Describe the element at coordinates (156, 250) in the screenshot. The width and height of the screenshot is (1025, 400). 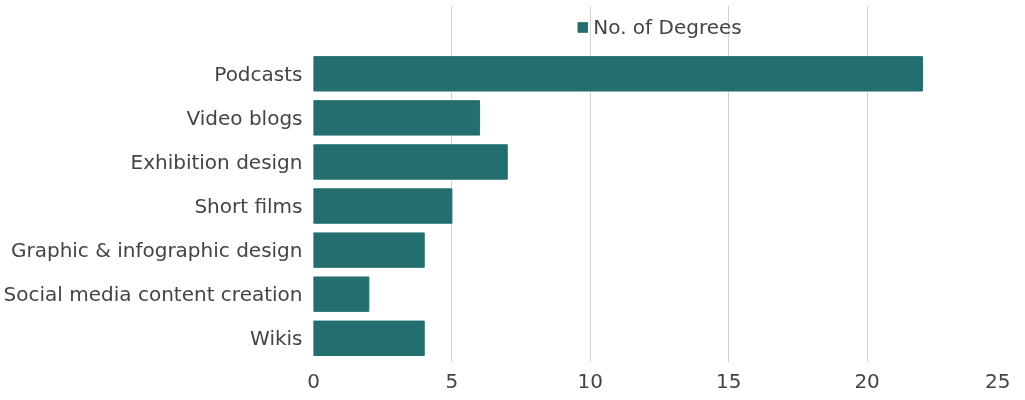
I see `y-tick-label: Graphic & infographic design` at that location.